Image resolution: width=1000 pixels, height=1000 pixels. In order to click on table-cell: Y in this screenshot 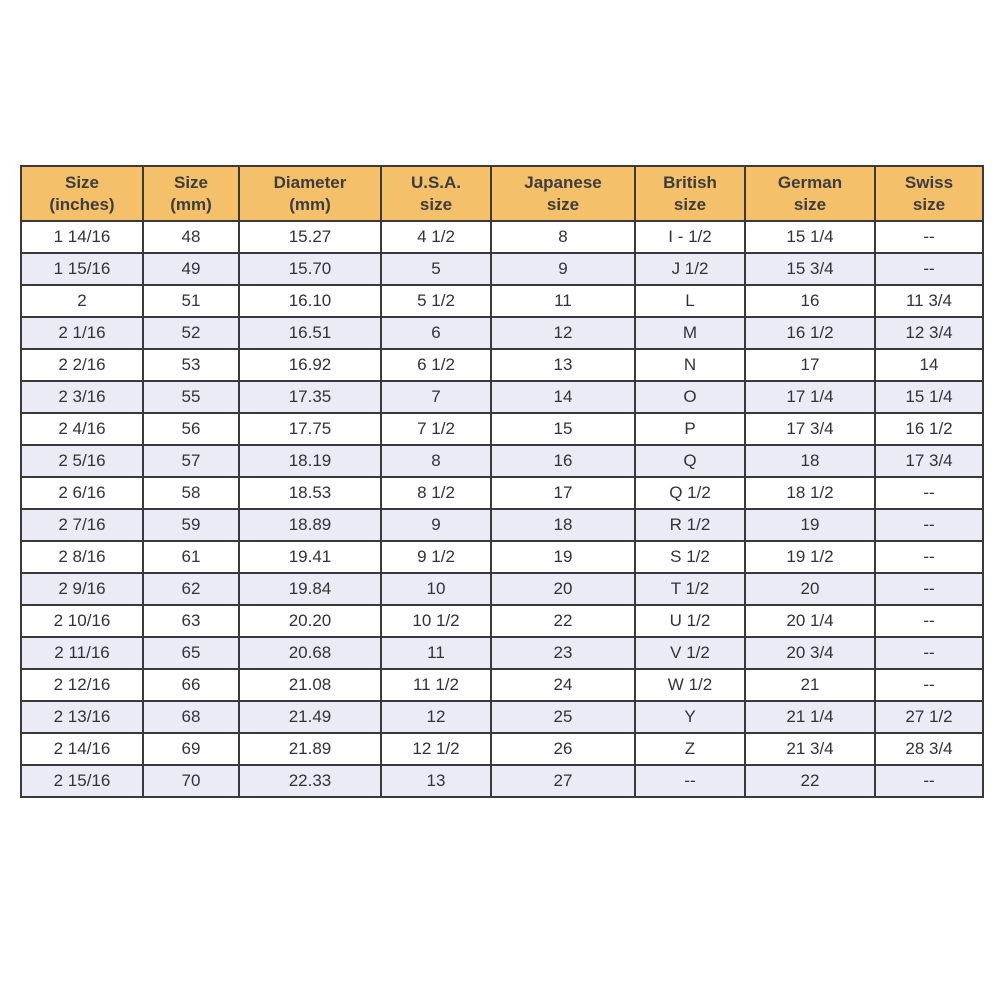, I will do `click(690, 717)`.